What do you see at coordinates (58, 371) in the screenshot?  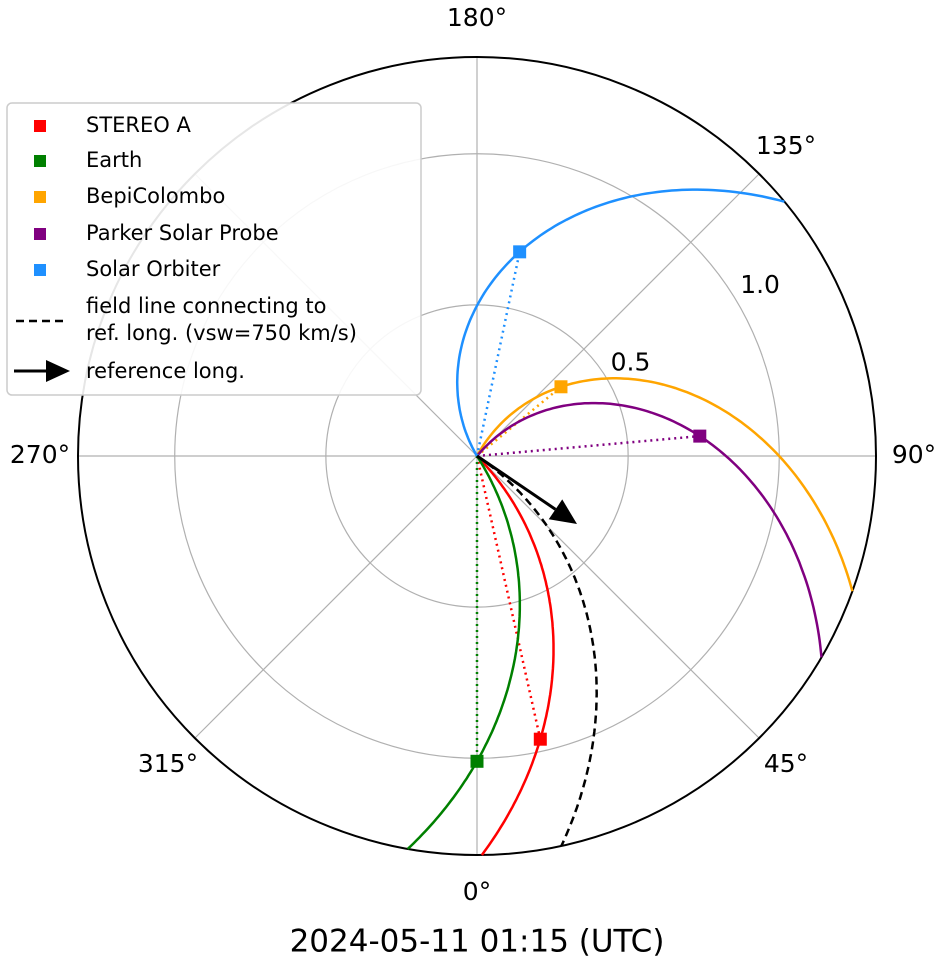 I see `legend-arrow-head` at bounding box center [58, 371].